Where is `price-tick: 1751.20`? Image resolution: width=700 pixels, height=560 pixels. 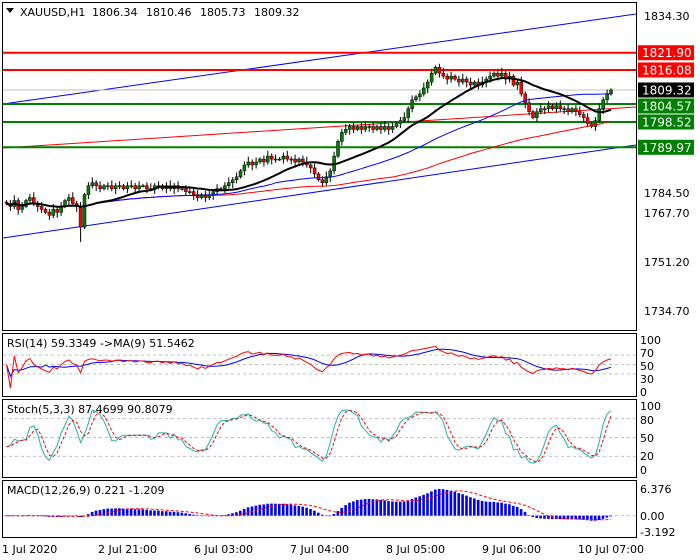 price-tick: 1751.20 is located at coordinates (667, 262).